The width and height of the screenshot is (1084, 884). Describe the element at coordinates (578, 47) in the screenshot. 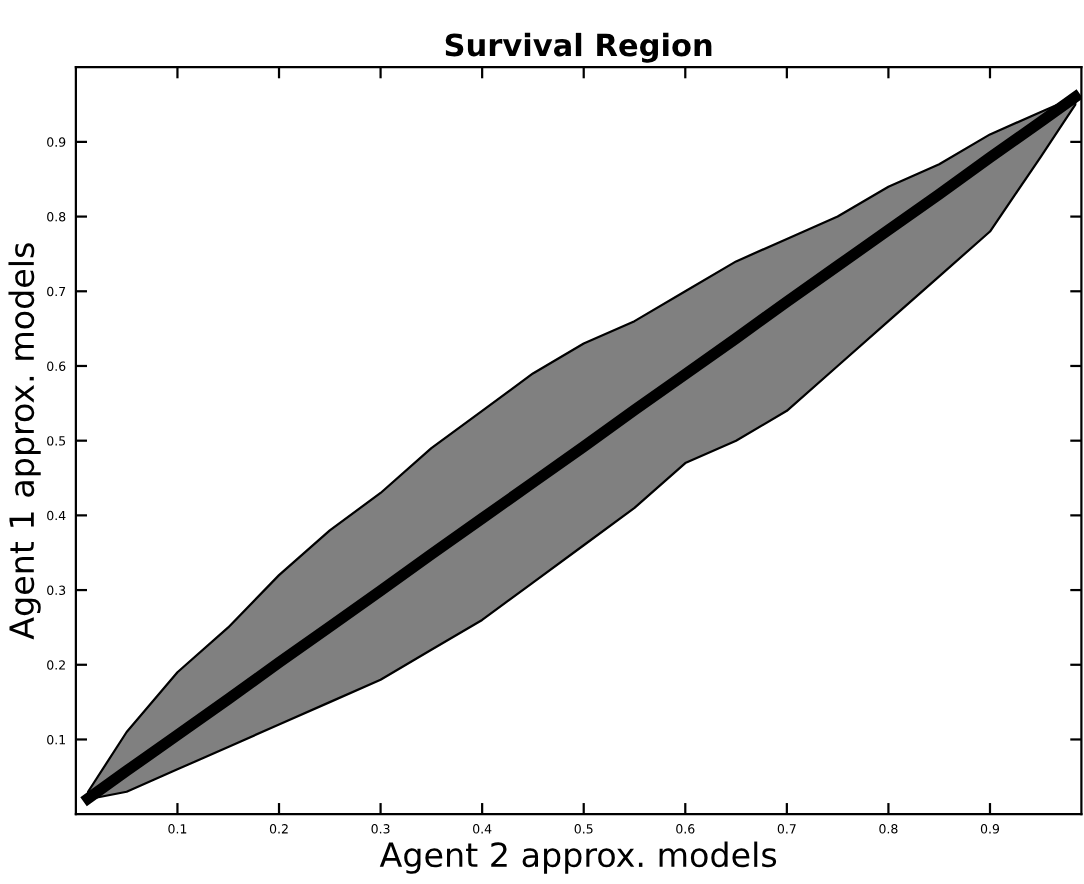

I see `chart-title: Survival Region` at that location.